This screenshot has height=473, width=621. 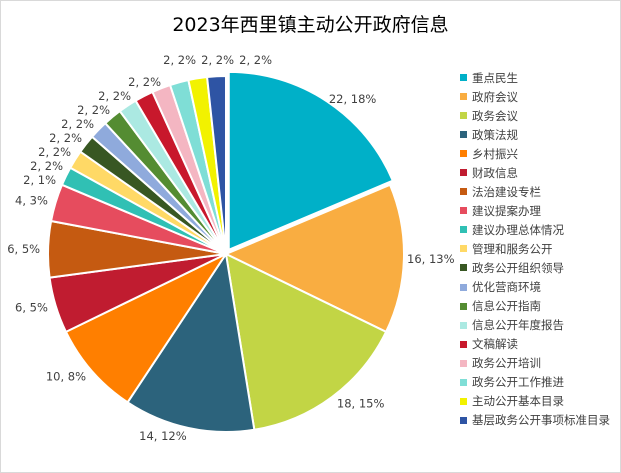 What do you see at coordinates (495, 153) in the screenshot?
I see `legend-label: 乡村振兴` at bounding box center [495, 153].